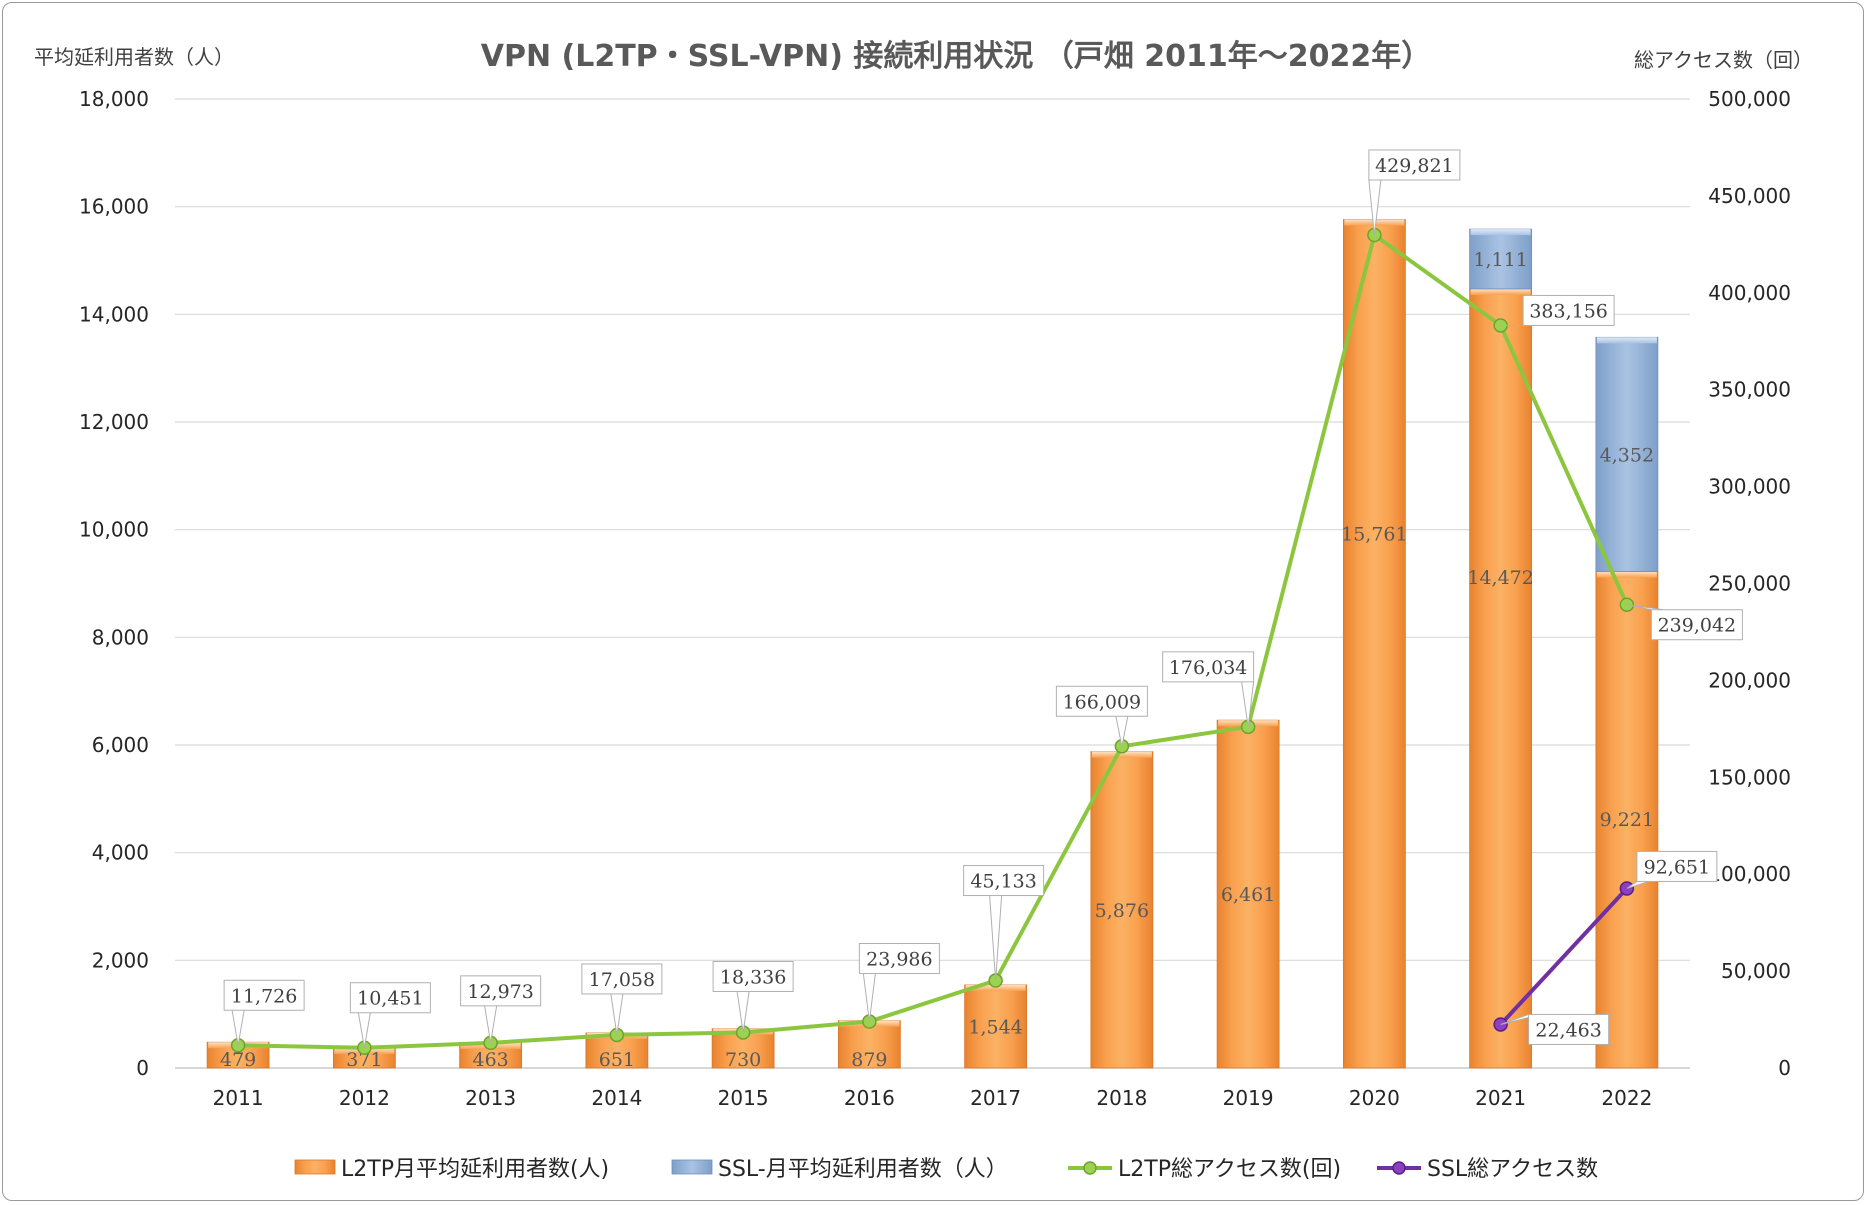  Describe the element at coordinates (1229, 1169) in the screenshot. I see `legend-label: L2TP総アクセス数(回)` at that location.